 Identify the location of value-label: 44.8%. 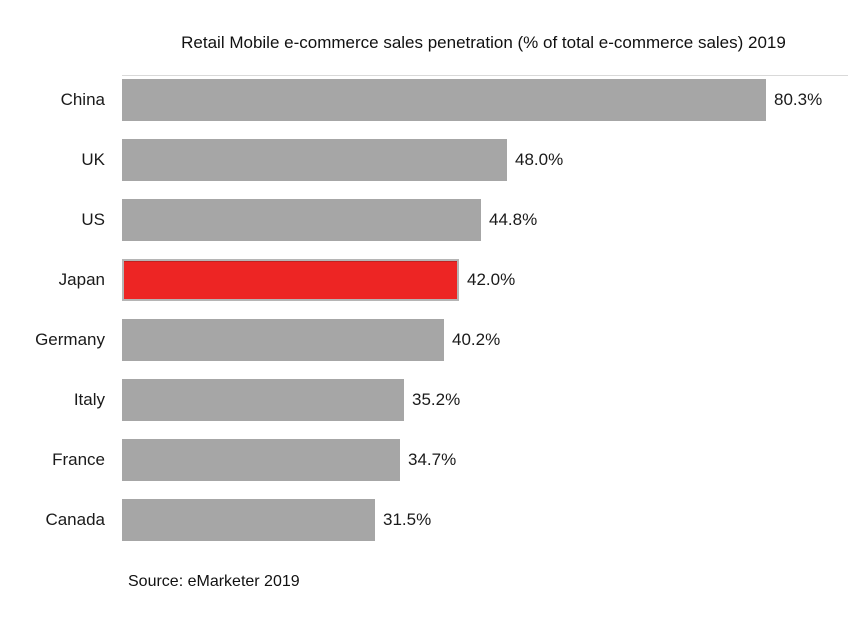
(513, 219).